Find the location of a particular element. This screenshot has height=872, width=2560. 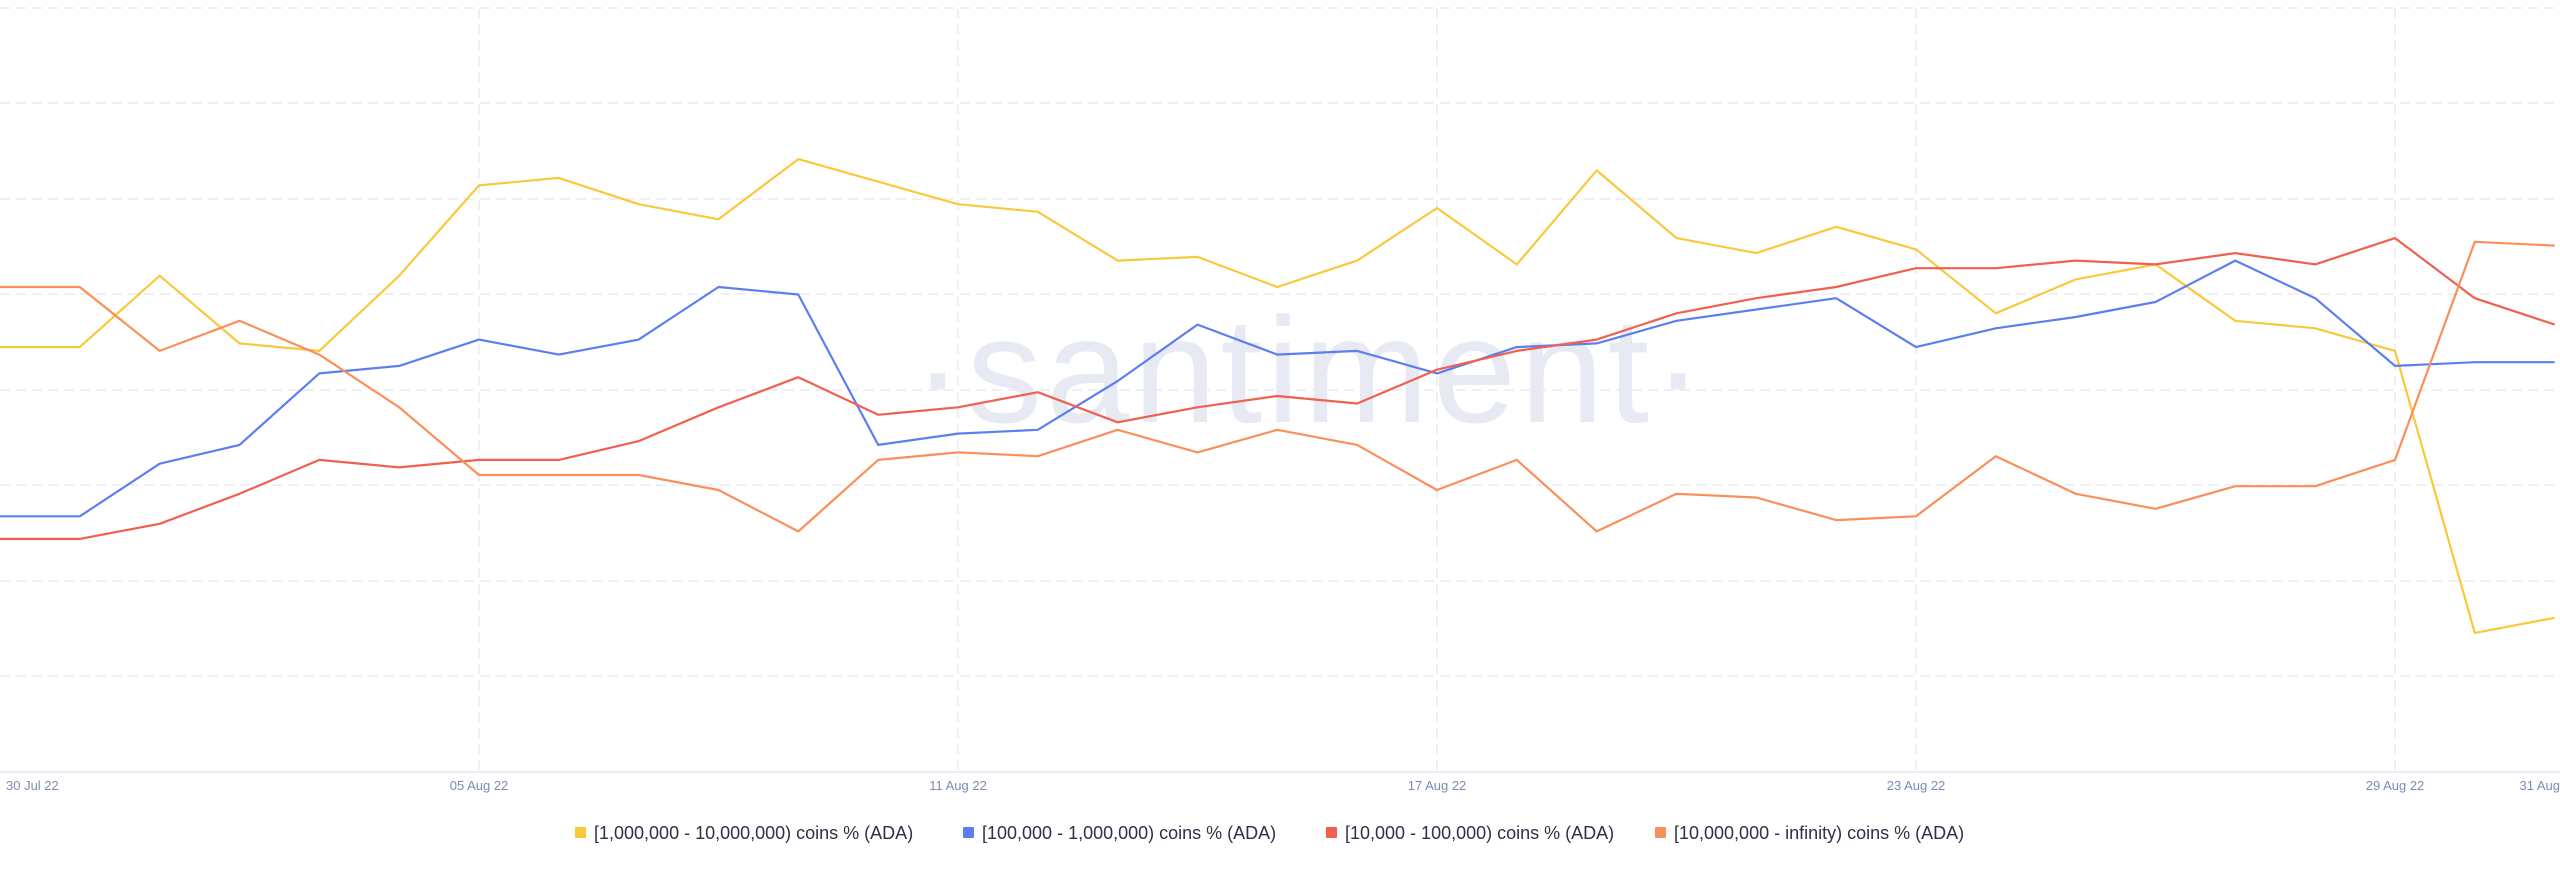

legend-label: [10,000,000 - infinity) coins % (ADA) is located at coordinates (1819, 833).